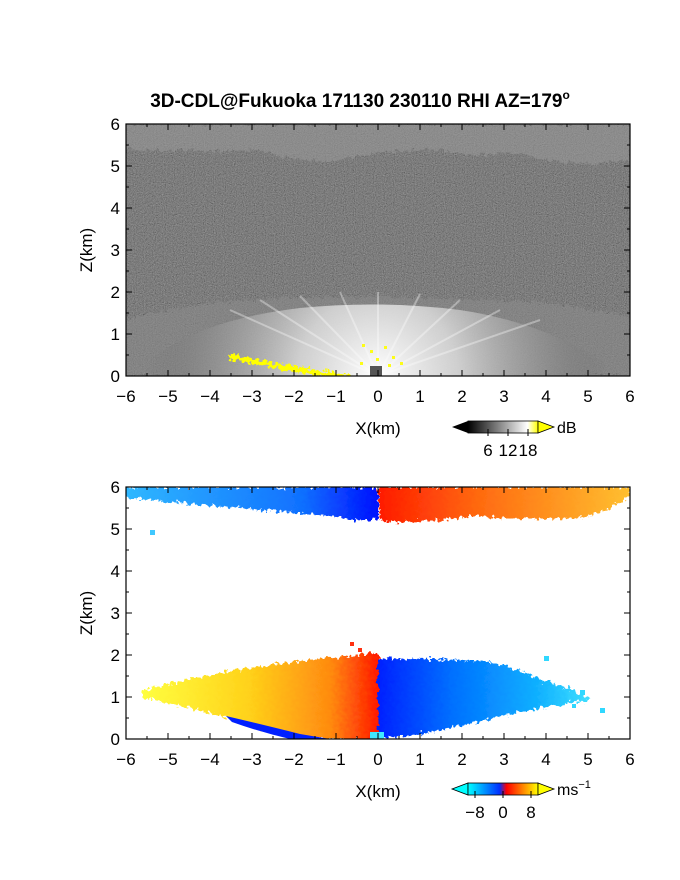  Describe the element at coordinates (487, 450) in the screenshot. I see `colorbar-tick-label: 6` at that location.